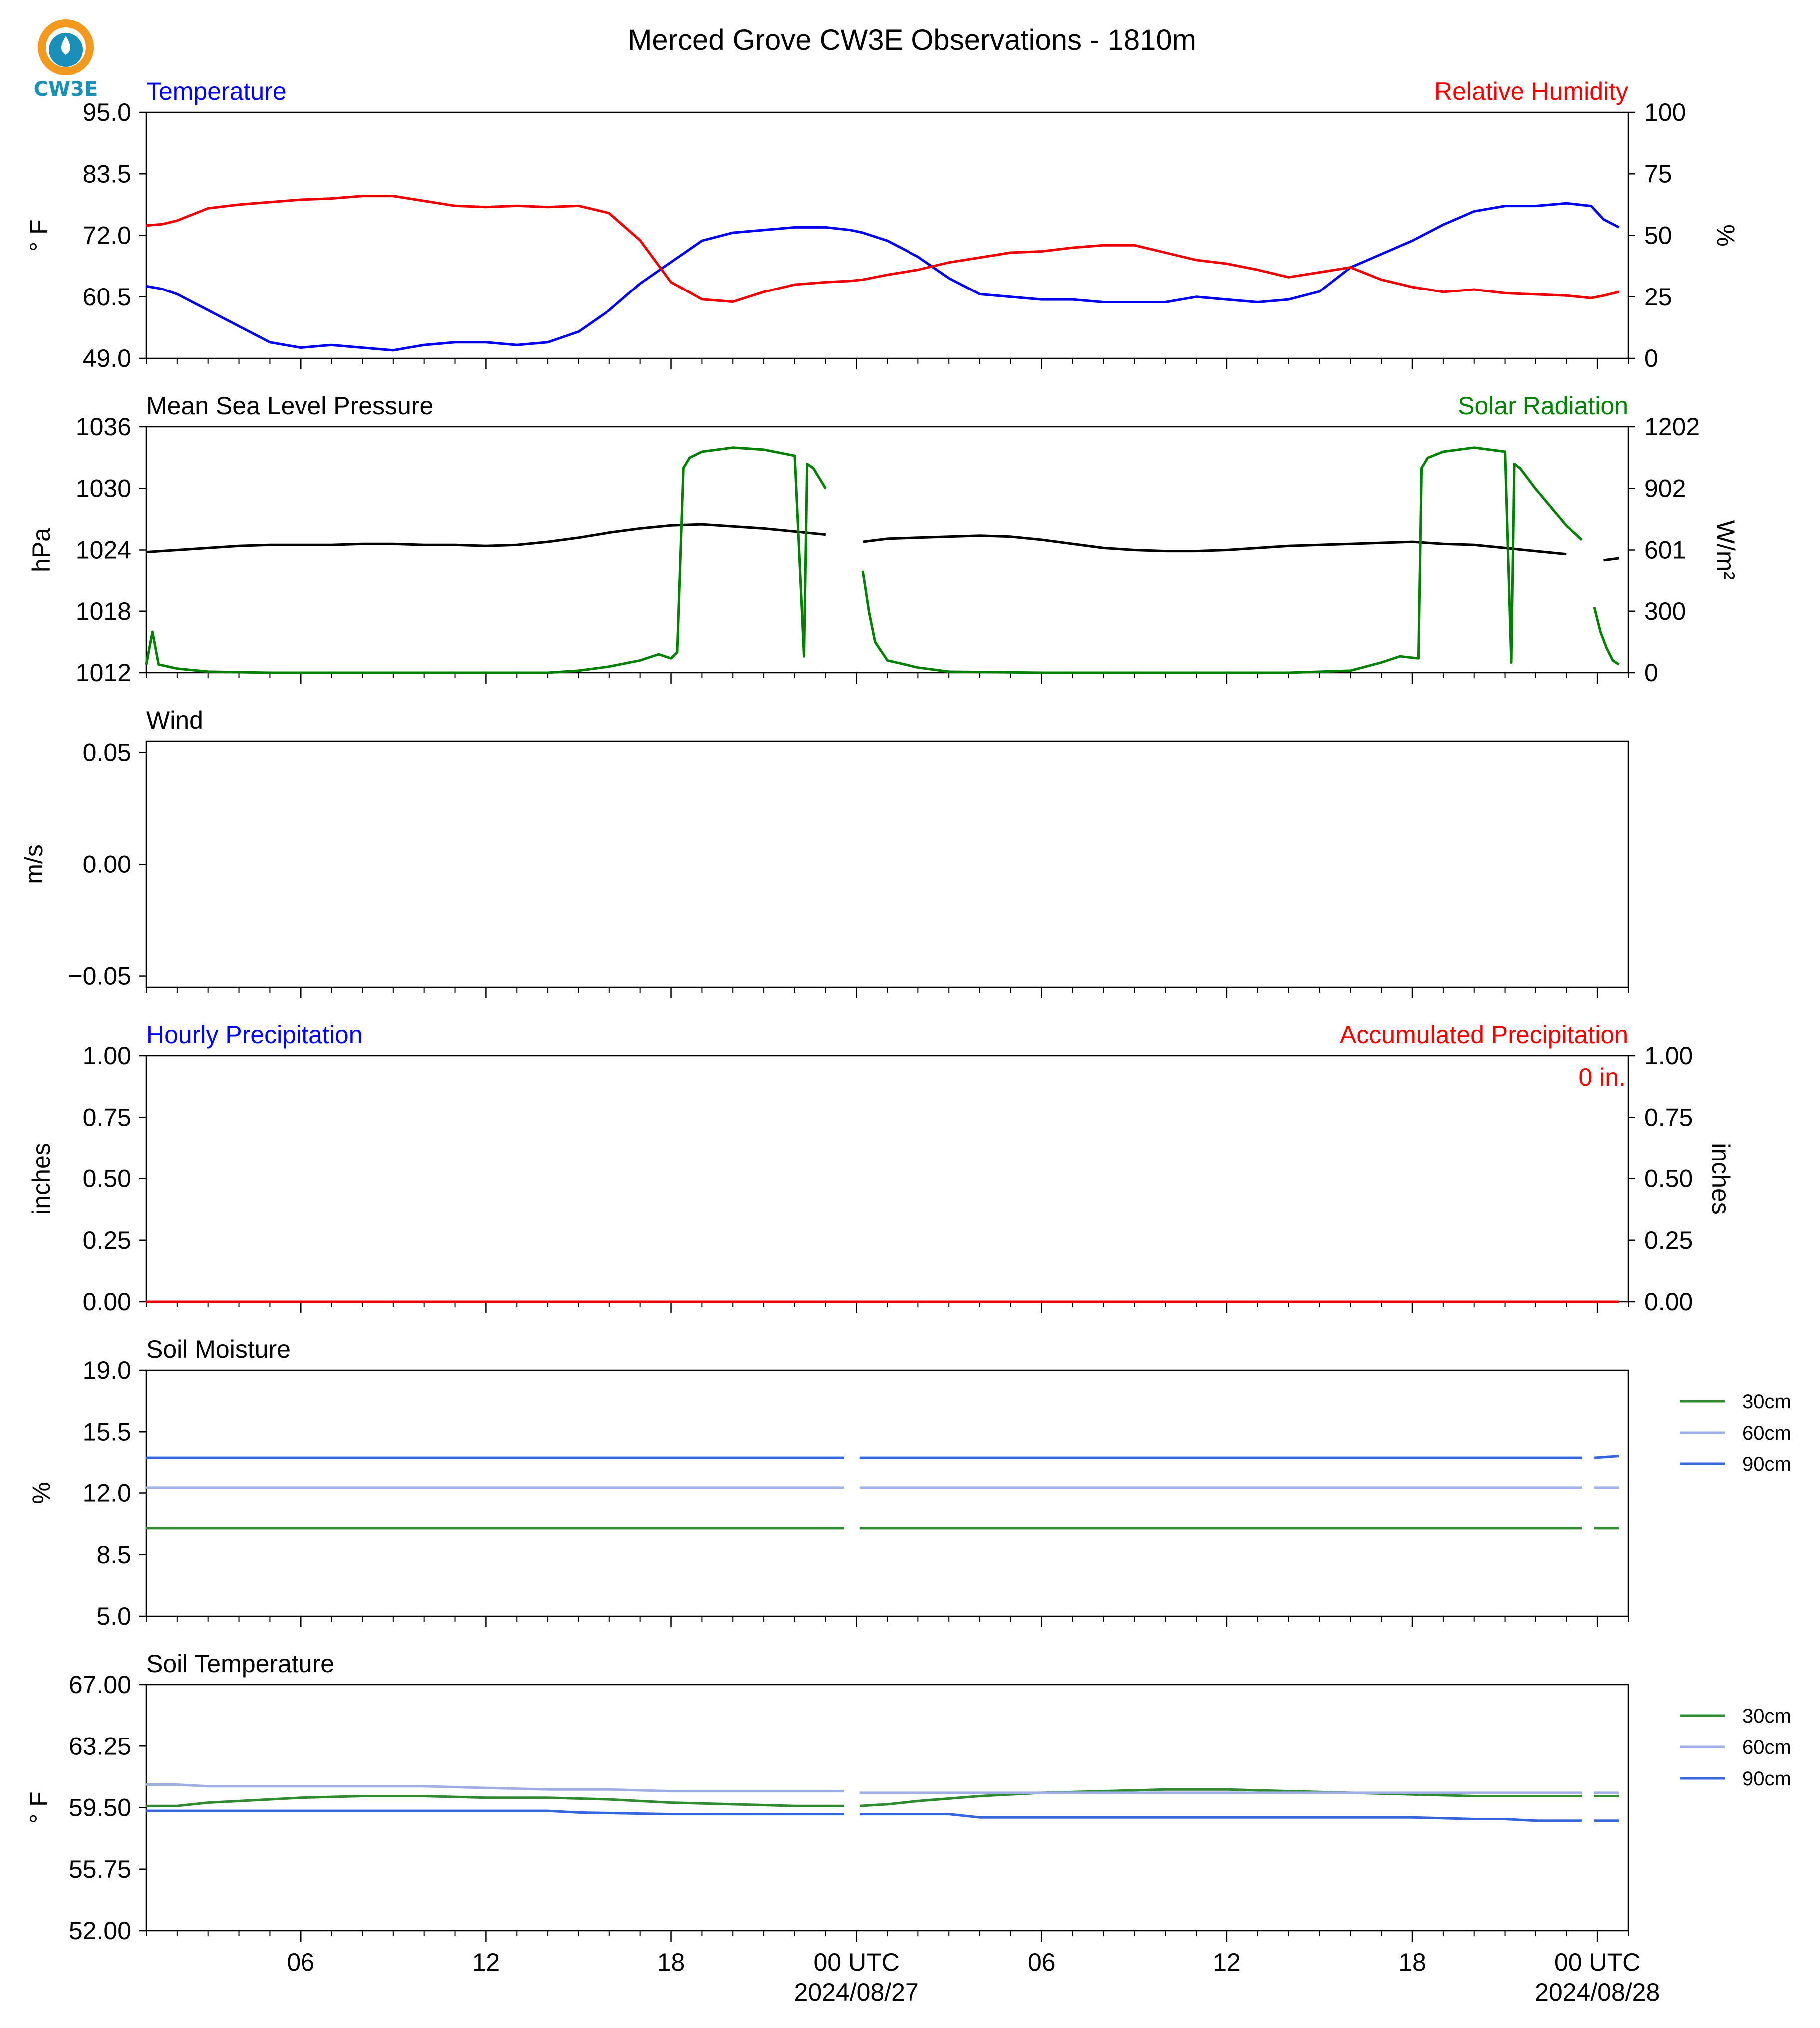  I want to click on y-axis-label-right: %, so click(1726, 235).